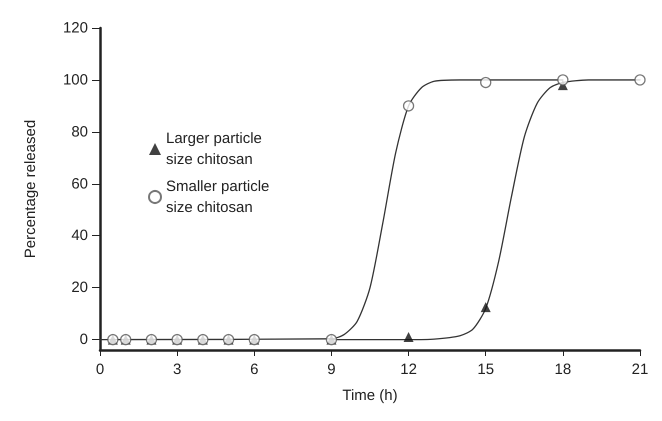 This screenshot has height=421, width=662. I want to click on y-tick-label: 40, so click(79, 235).